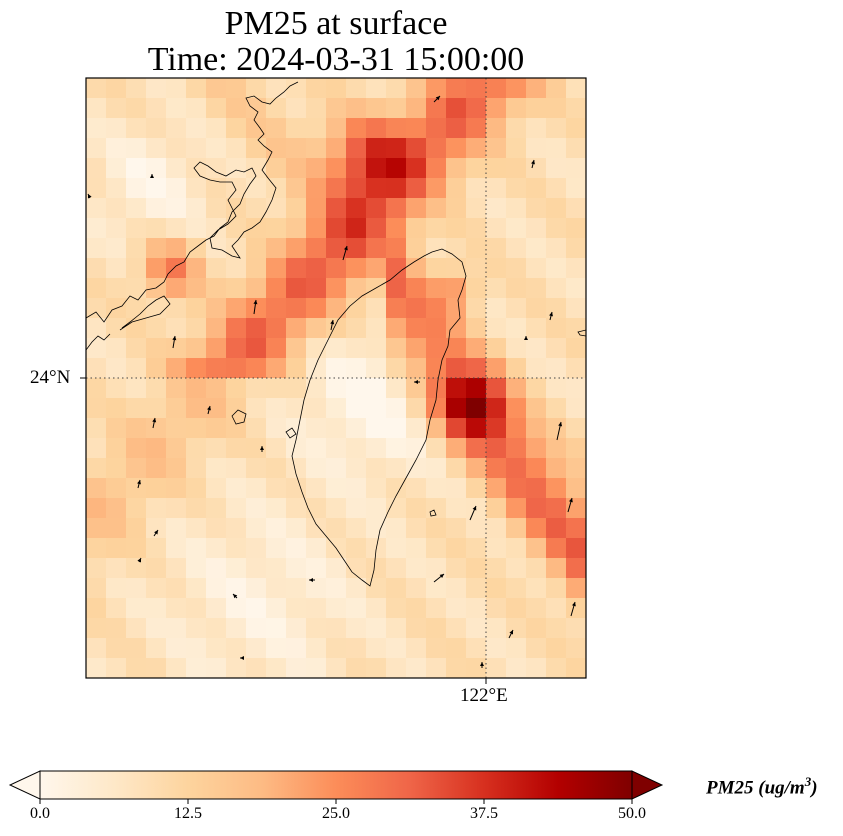 The height and width of the screenshot is (836, 843). Describe the element at coordinates (755, 788) in the screenshot. I see `colorbar-label-text: PM25 (ug/m` at that location.